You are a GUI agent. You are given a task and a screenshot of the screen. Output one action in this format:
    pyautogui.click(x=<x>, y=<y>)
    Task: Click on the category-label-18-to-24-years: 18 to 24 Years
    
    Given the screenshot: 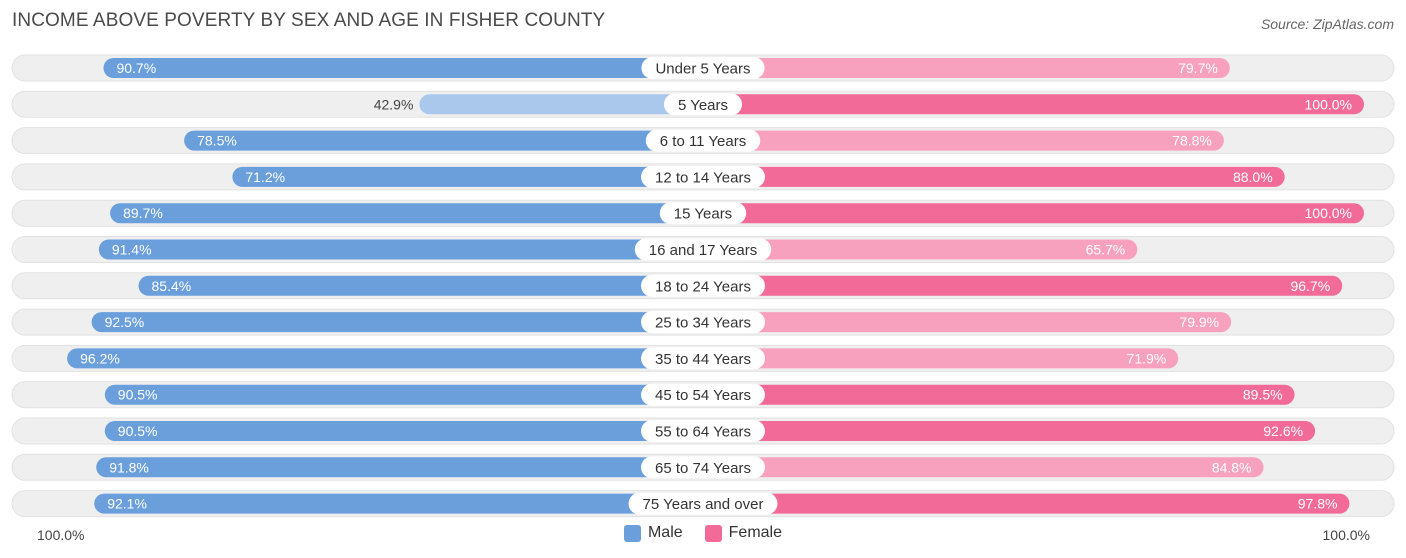 What is the action you would take?
    pyautogui.click(x=703, y=286)
    